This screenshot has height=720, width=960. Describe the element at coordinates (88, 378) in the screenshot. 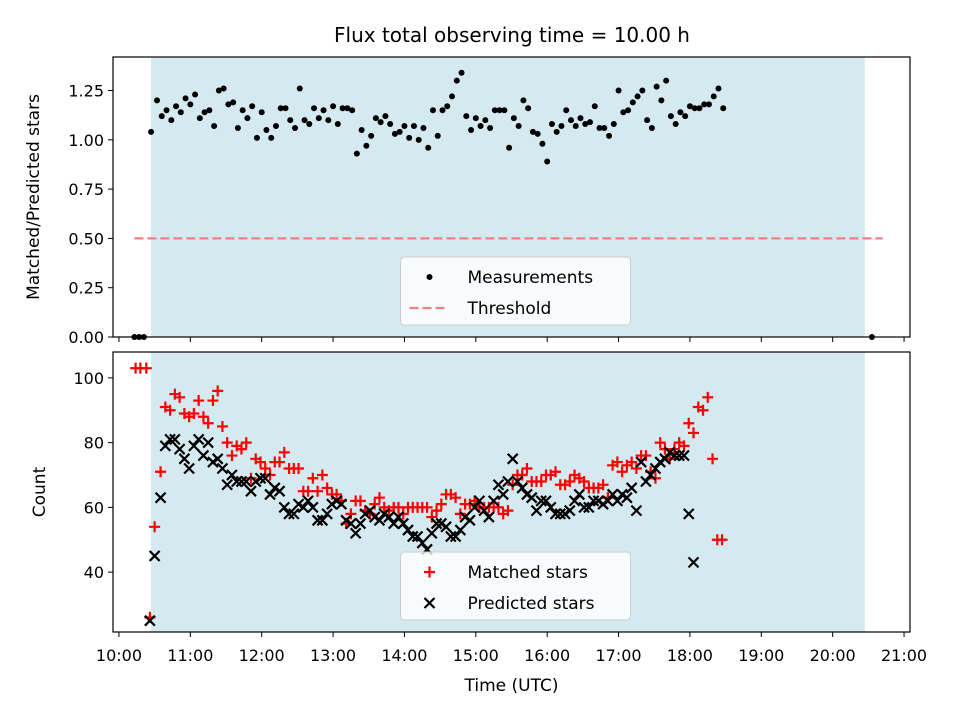

I see `y-tick-label: 100` at that location.